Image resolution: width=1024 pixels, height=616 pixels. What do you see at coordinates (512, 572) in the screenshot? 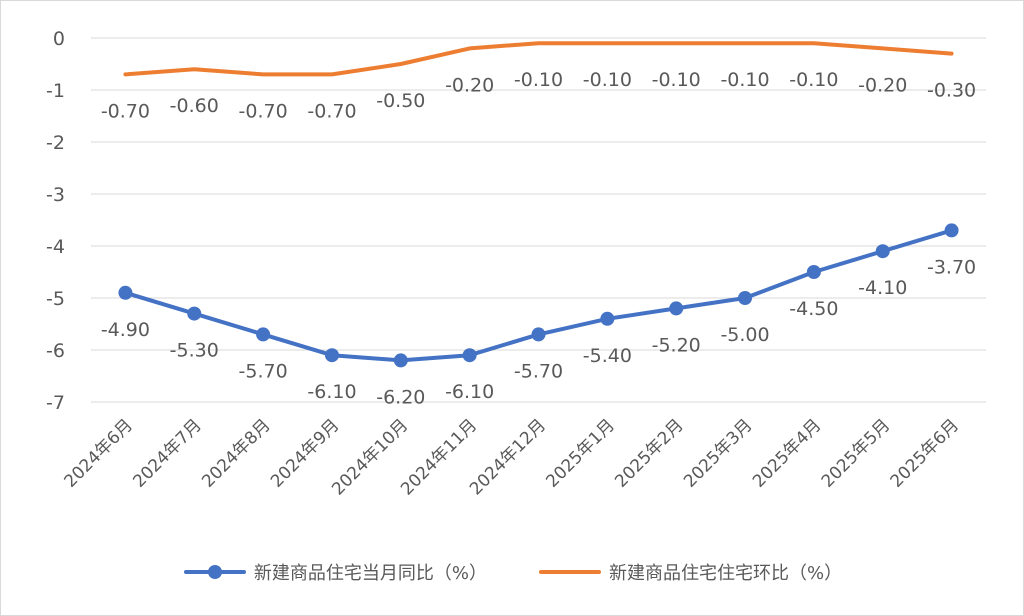
I see `legend: 新建商品住宅当月同比（%） 新建商品住宅住宅环比（%）` at bounding box center [512, 572].